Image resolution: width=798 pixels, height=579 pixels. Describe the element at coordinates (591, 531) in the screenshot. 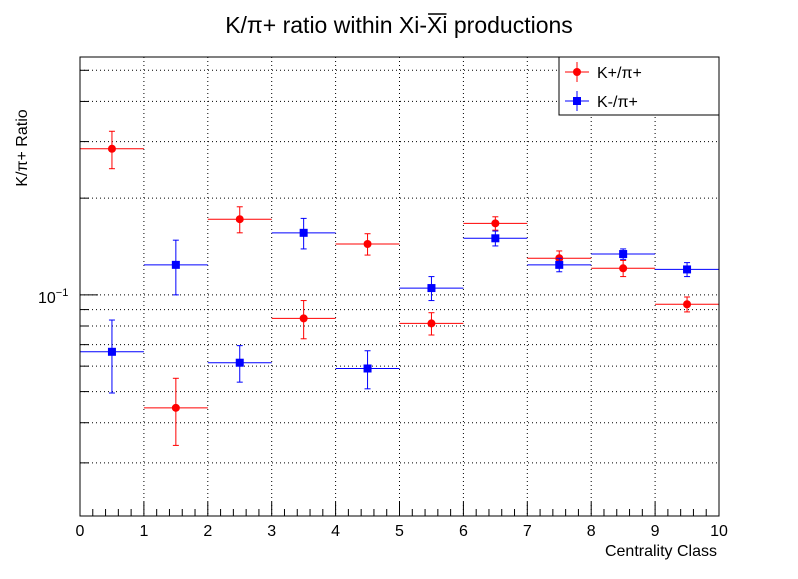

I see `x-tick-label: 8` at that location.